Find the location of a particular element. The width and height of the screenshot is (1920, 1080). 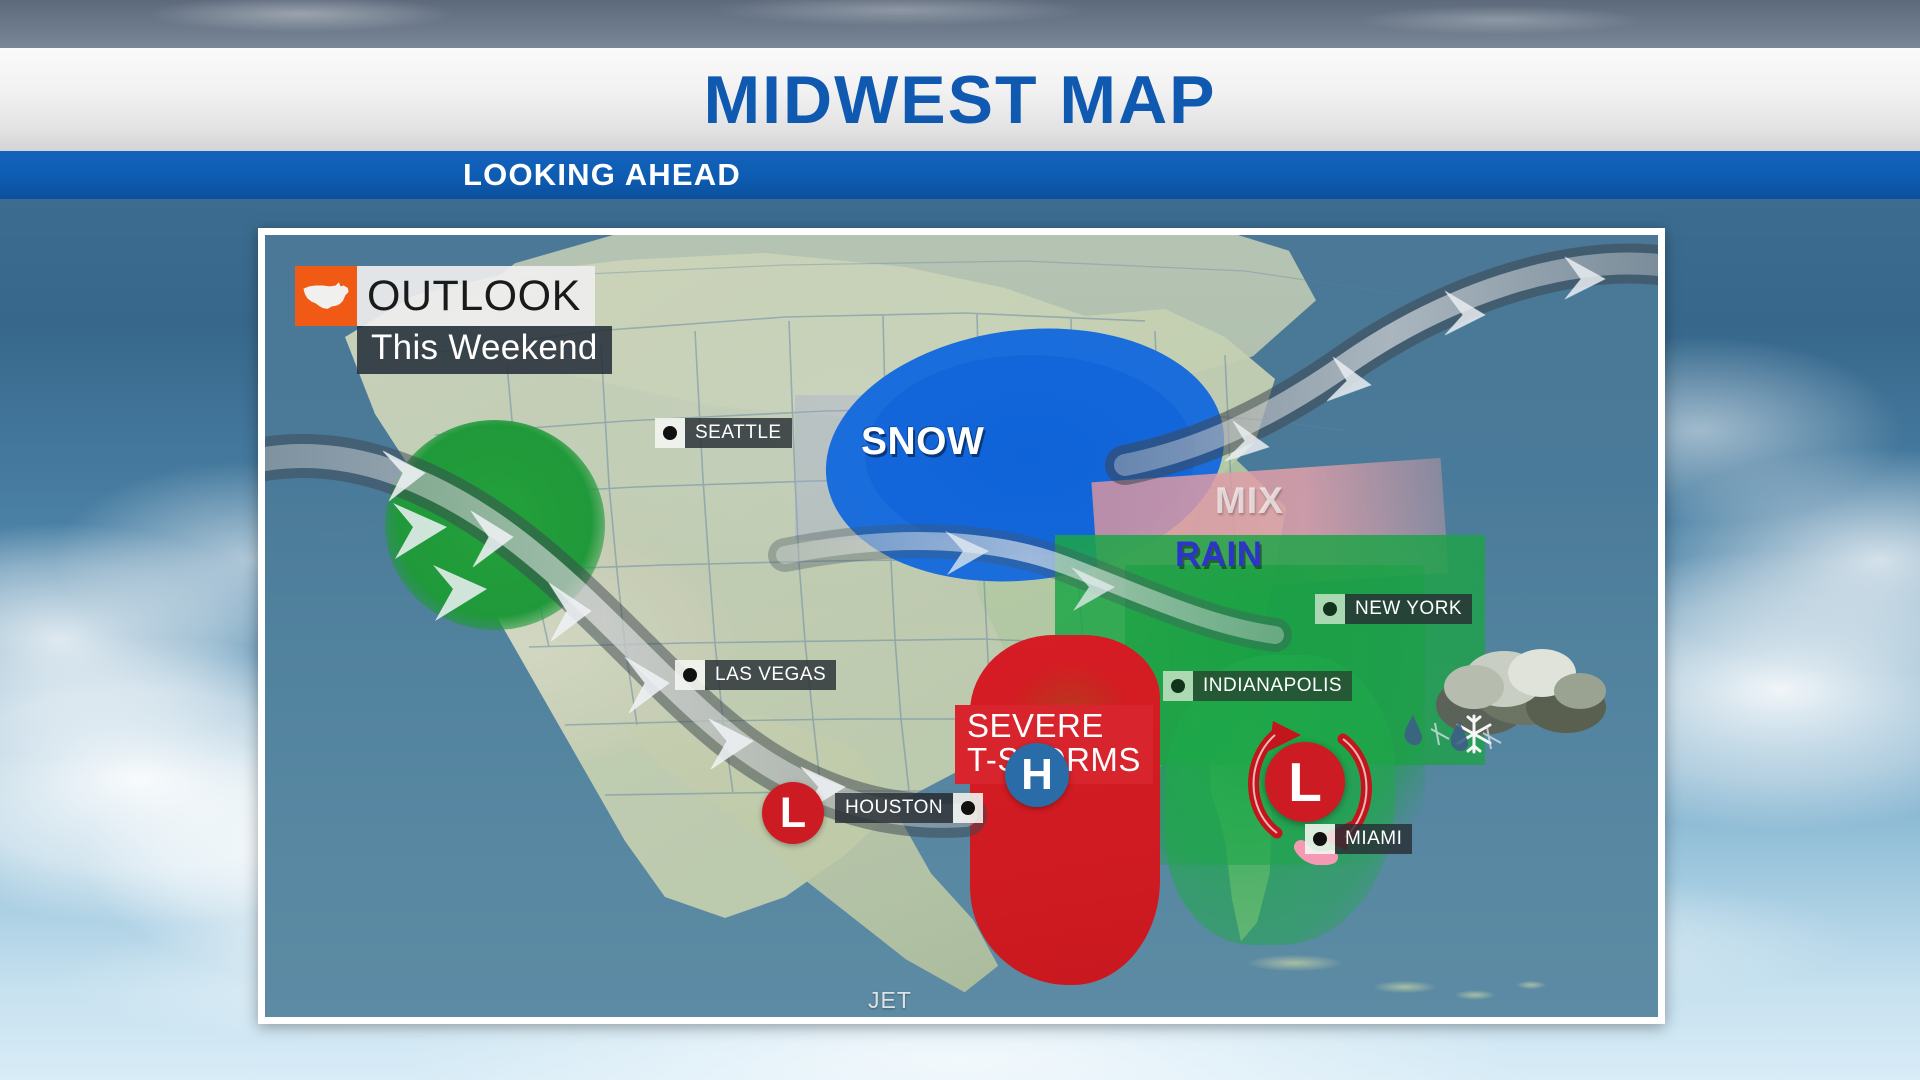

city-dot-miami is located at coordinates (1320, 839).